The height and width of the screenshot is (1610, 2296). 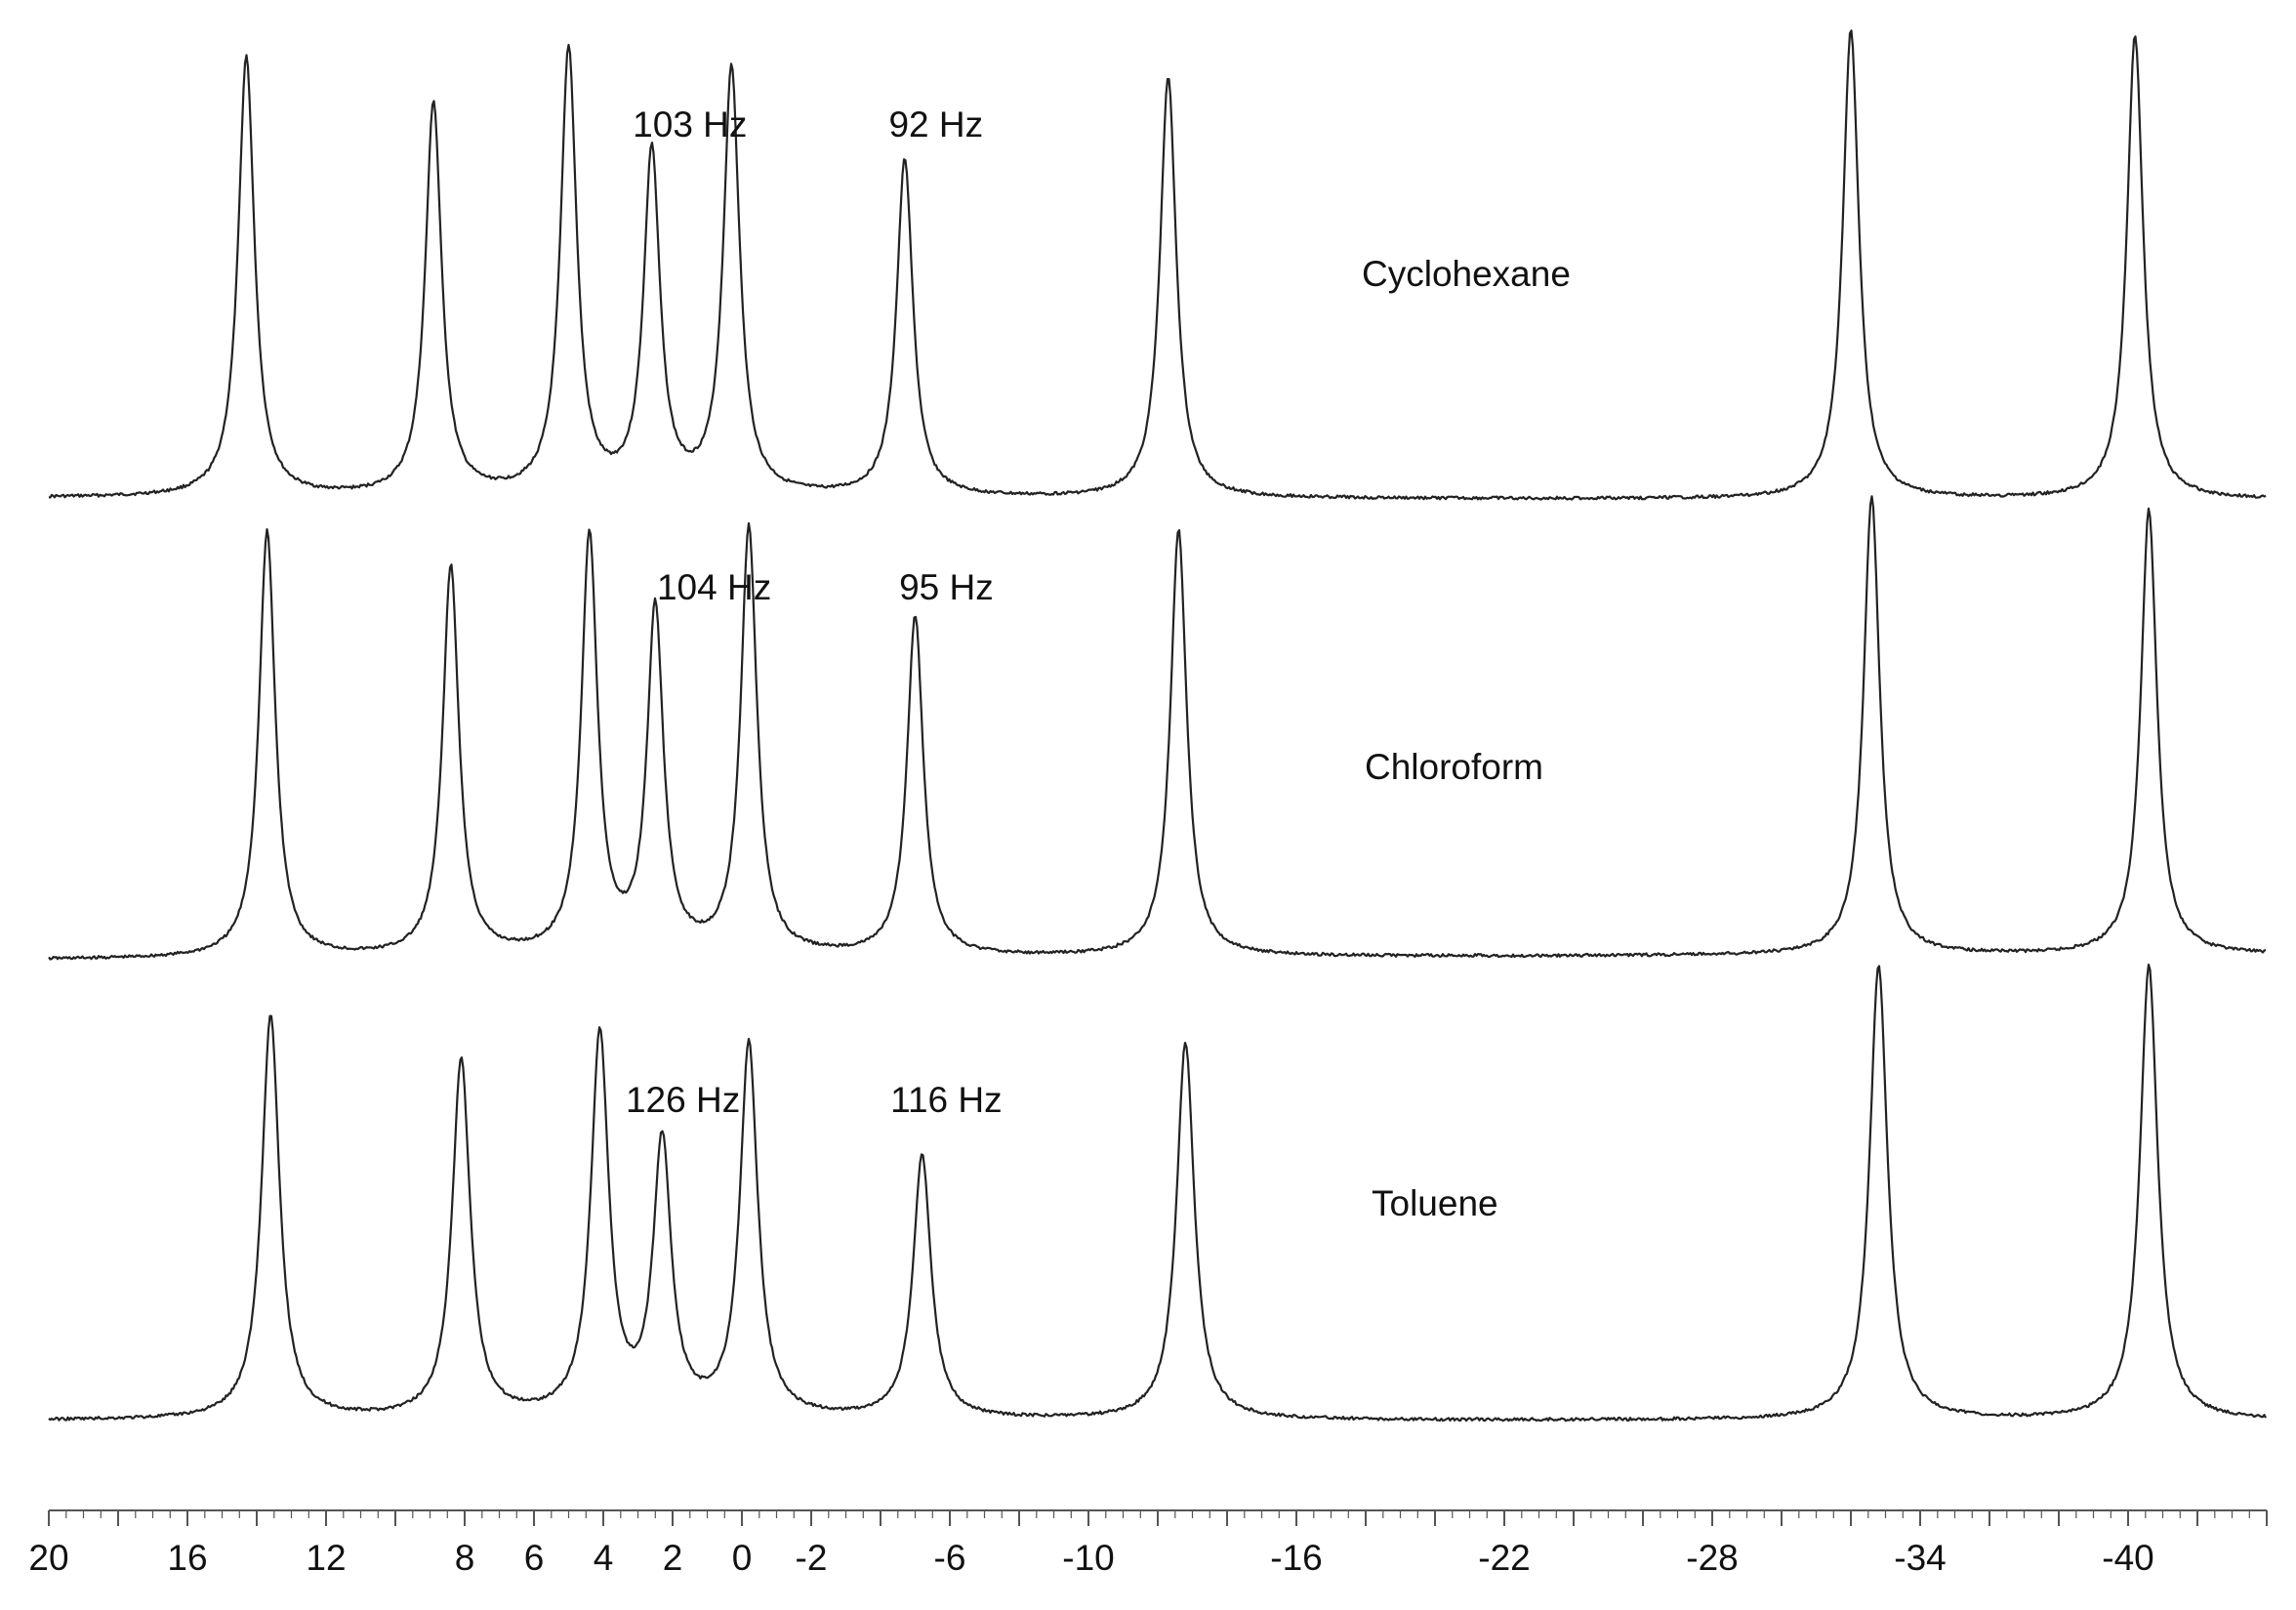 I want to click on tick-label: 20, so click(x=48, y=1558).